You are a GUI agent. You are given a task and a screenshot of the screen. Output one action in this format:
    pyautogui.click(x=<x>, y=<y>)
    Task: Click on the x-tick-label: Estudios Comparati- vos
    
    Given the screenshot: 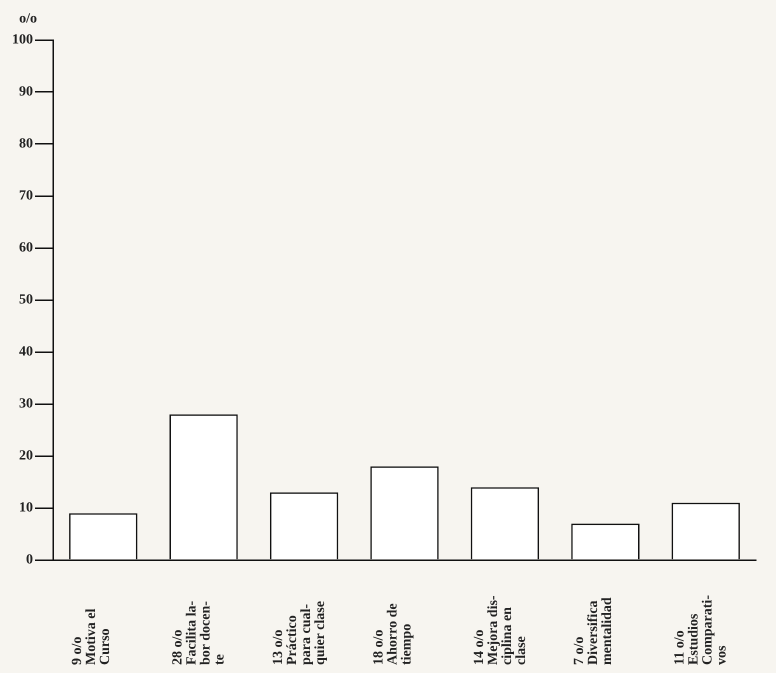 What is the action you would take?
    pyautogui.click(x=708, y=629)
    